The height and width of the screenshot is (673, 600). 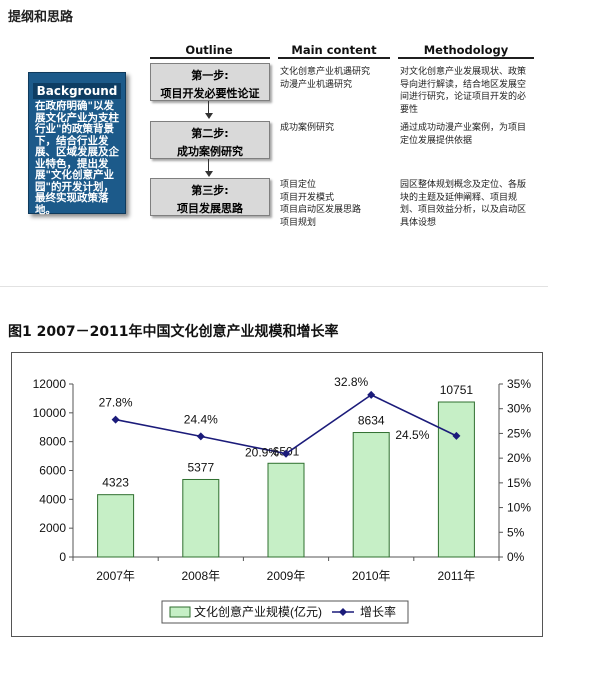 What do you see at coordinates (325, 72) in the screenshot?
I see `content-item: 文化创意产业机遇研究` at bounding box center [325, 72].